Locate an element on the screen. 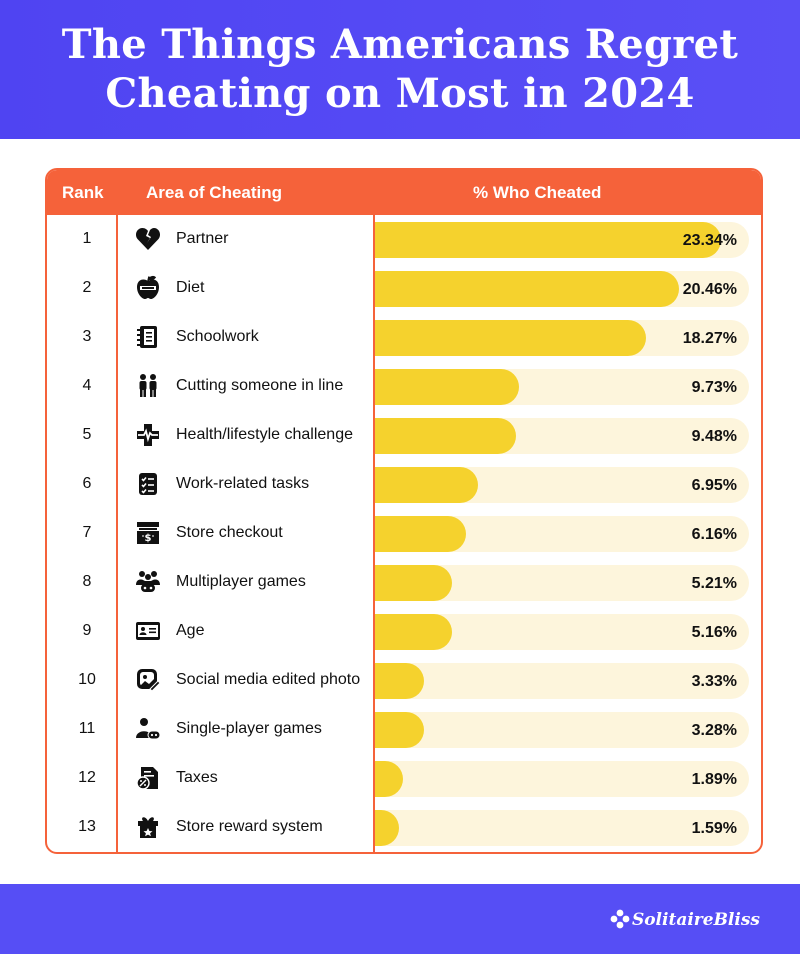 Image resolution: width=800 pixels, height=954 pixels. bar-track: 5.16% is located at coordinates (562, 632).